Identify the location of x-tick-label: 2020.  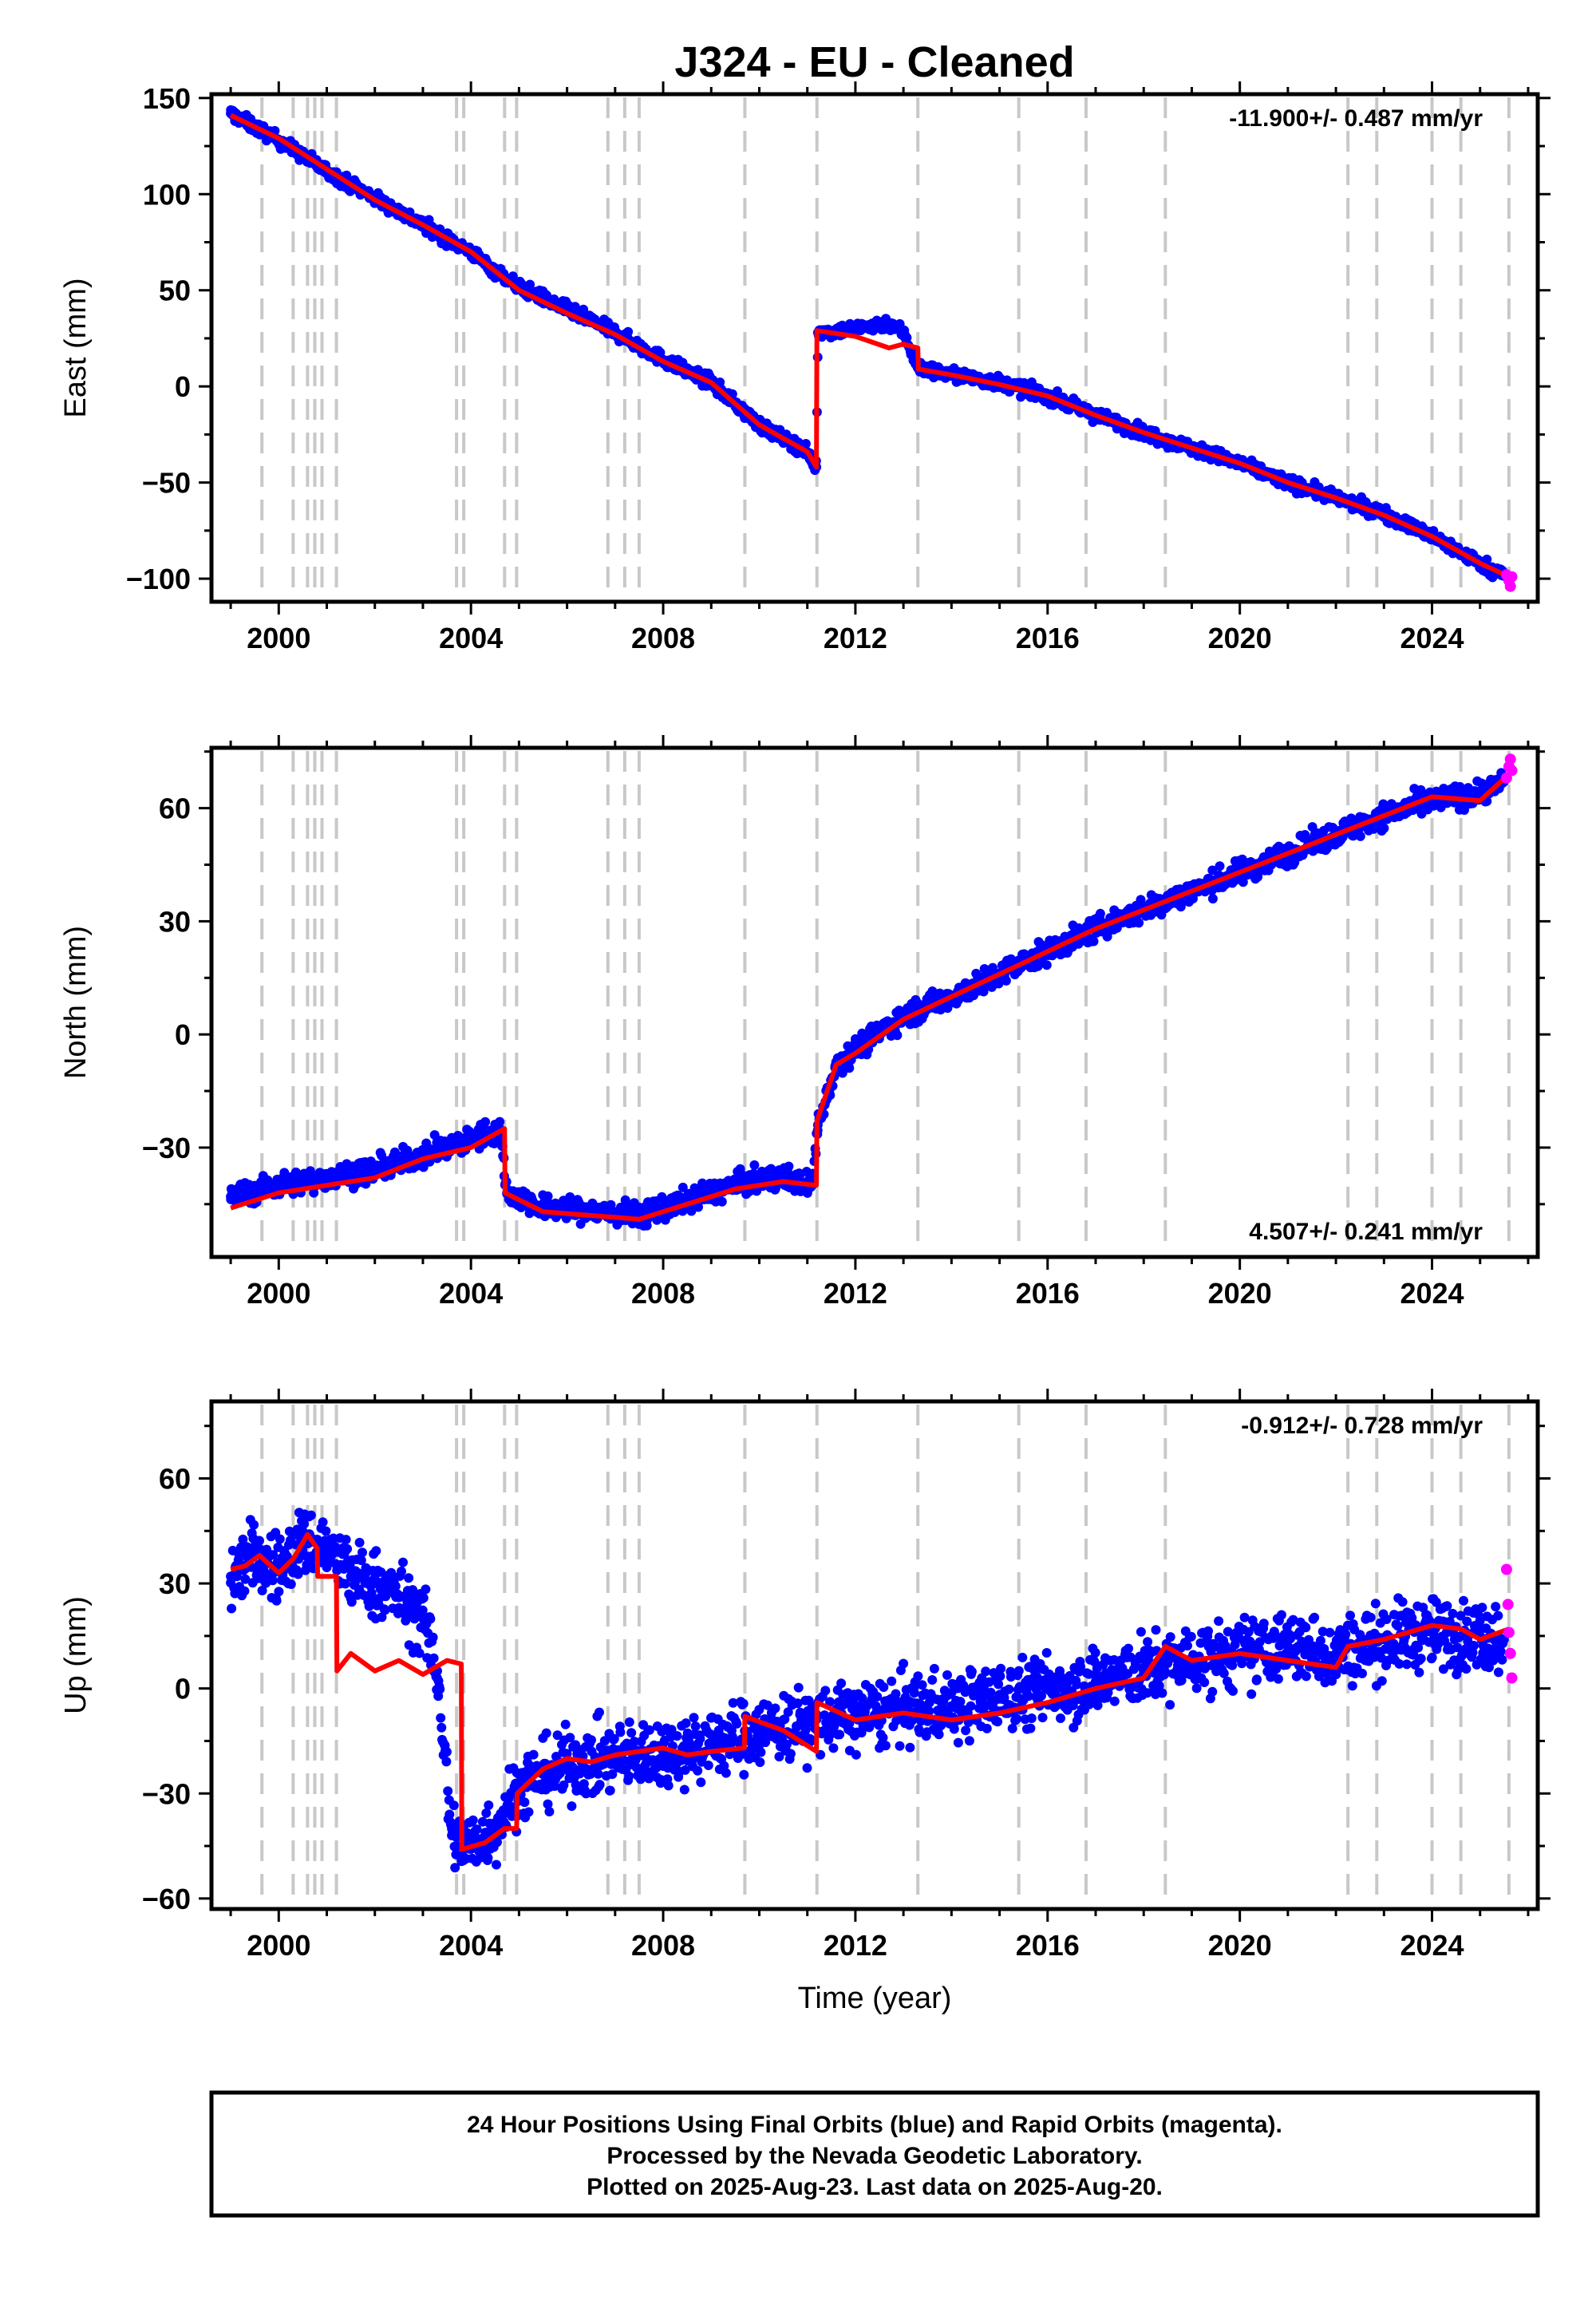
(1240, 638).